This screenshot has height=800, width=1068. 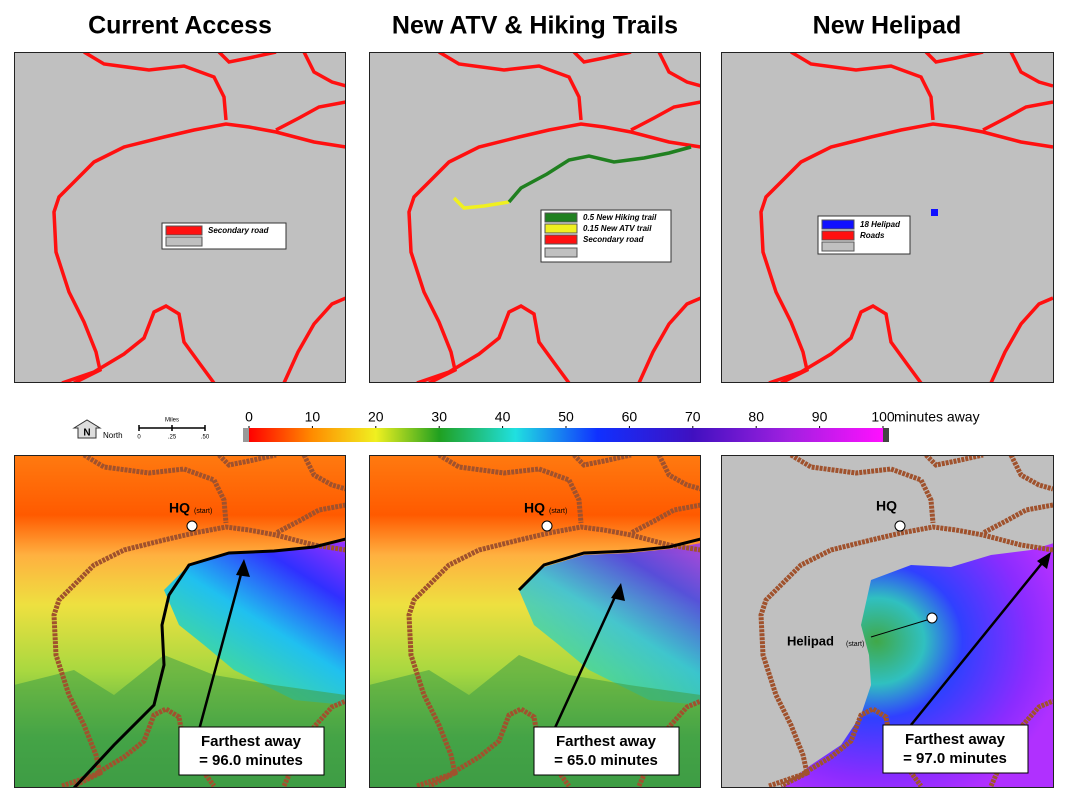 What do you see at coordinates (566, 417) in the screenshot?
I see `colorbar-tick-label: 50` at bounding box center [566, 417].